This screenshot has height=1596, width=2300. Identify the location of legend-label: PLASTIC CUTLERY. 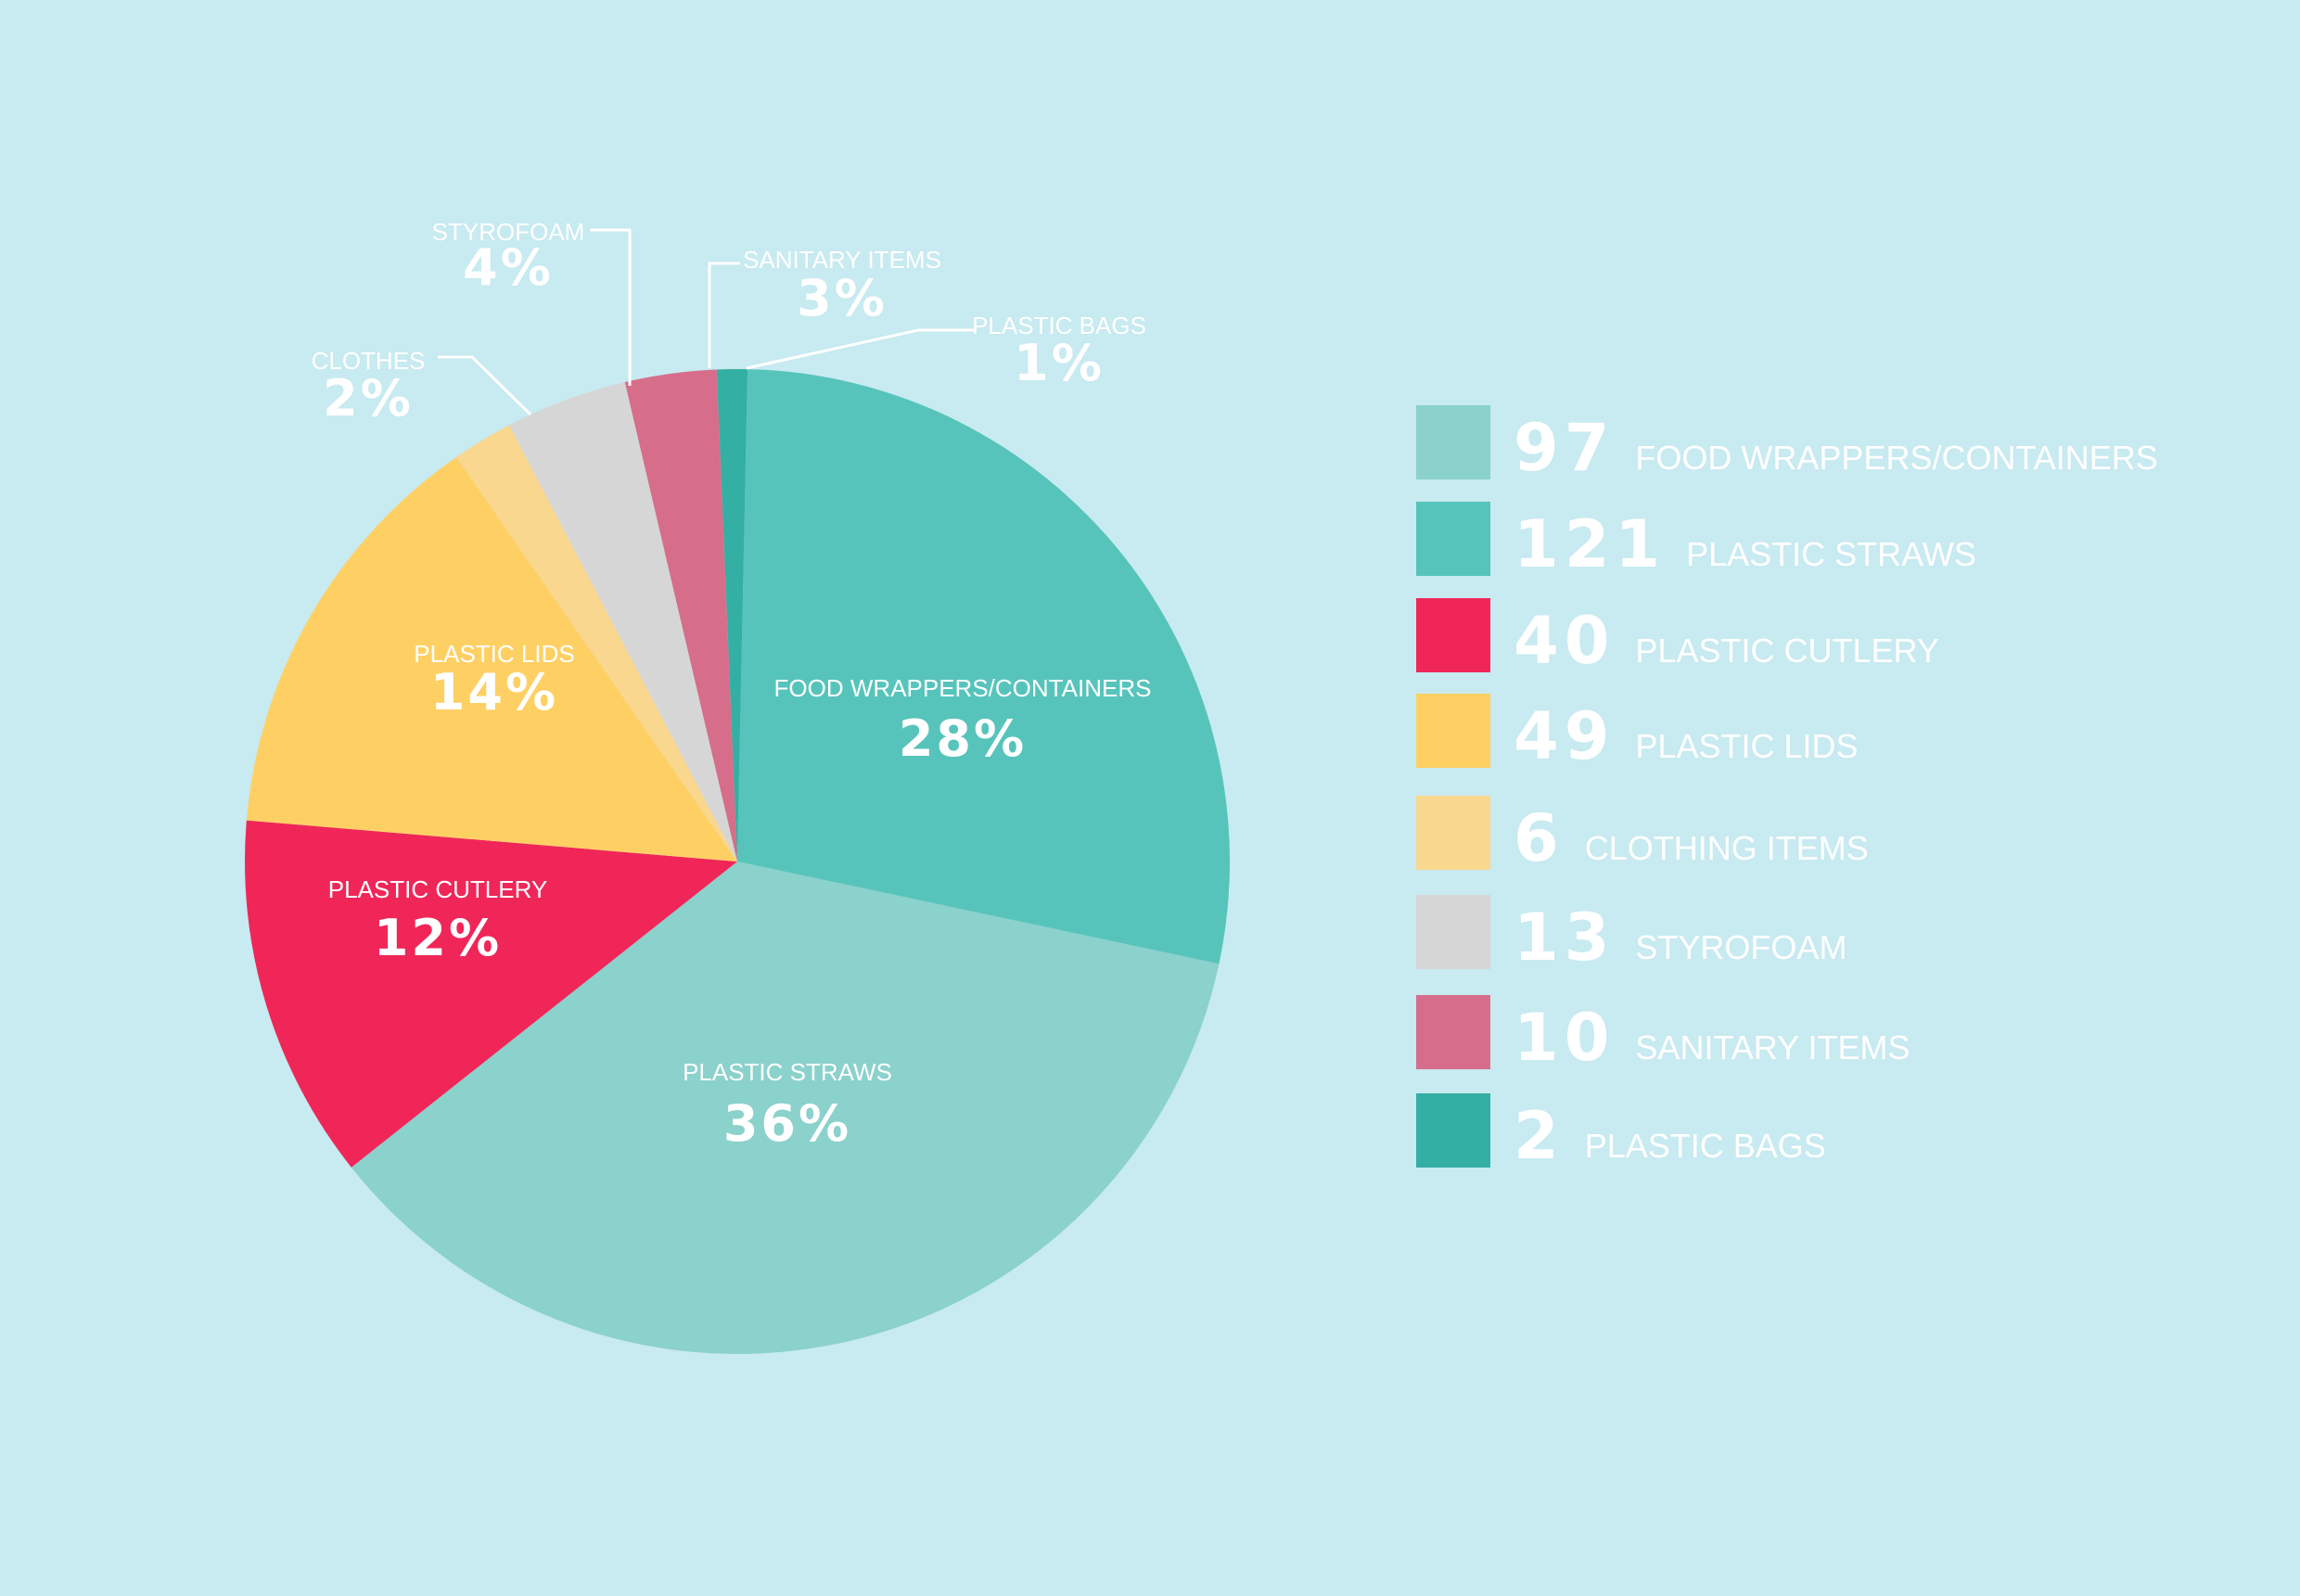
(1786, 651).